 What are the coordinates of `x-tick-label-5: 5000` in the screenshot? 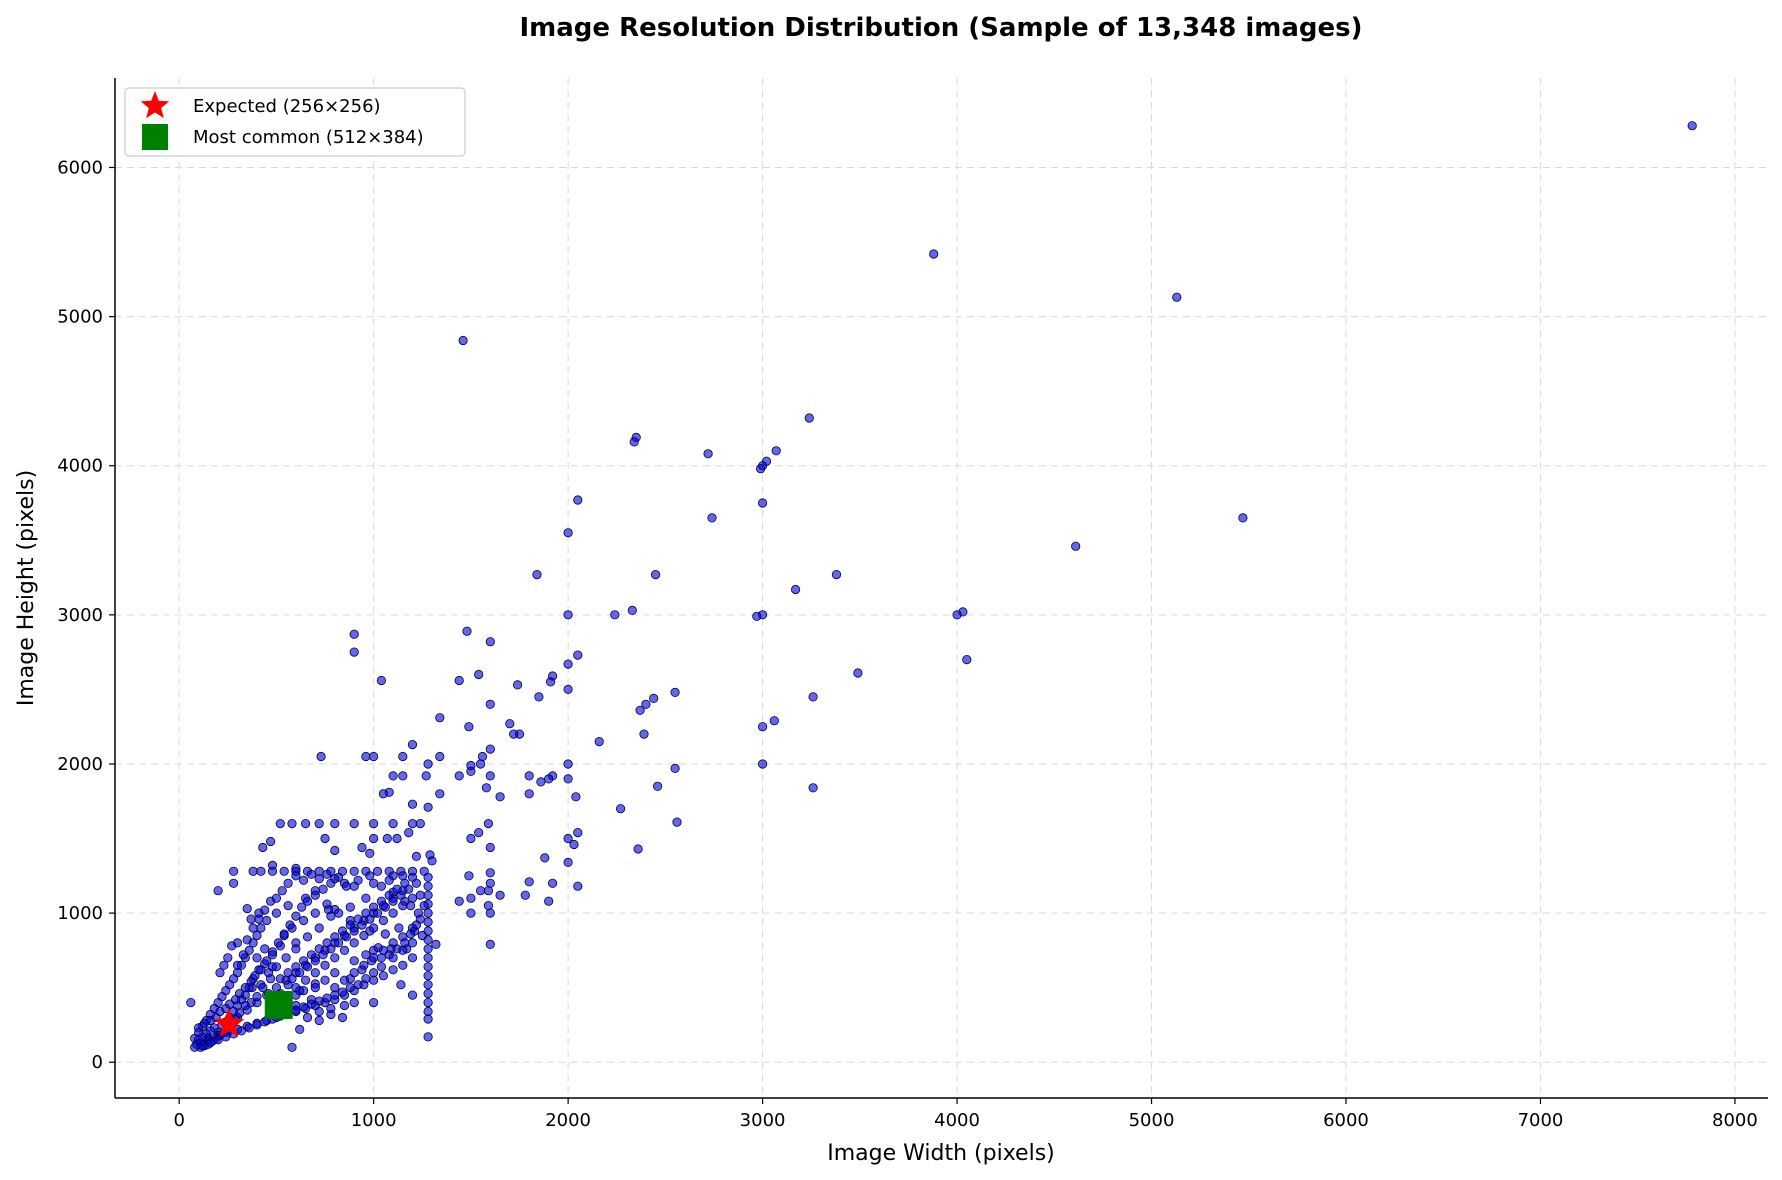 It's located at (1152, 1120).